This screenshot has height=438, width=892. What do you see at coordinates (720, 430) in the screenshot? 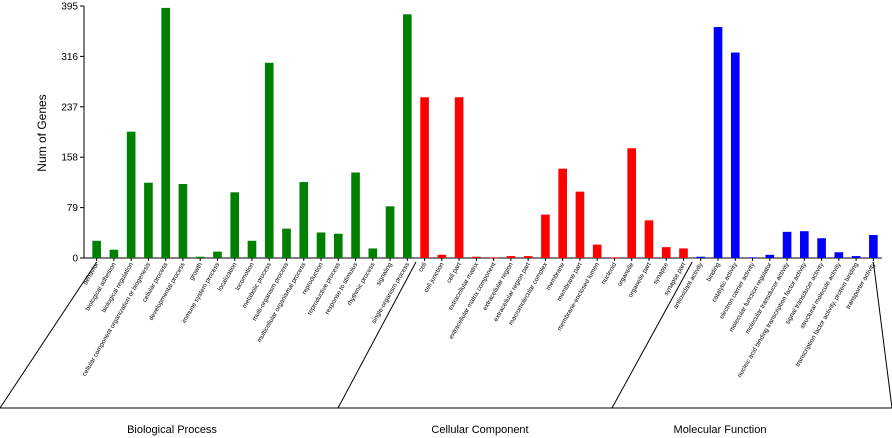
I see `group-label: Molecular Function` at bounding box center [720, 430].